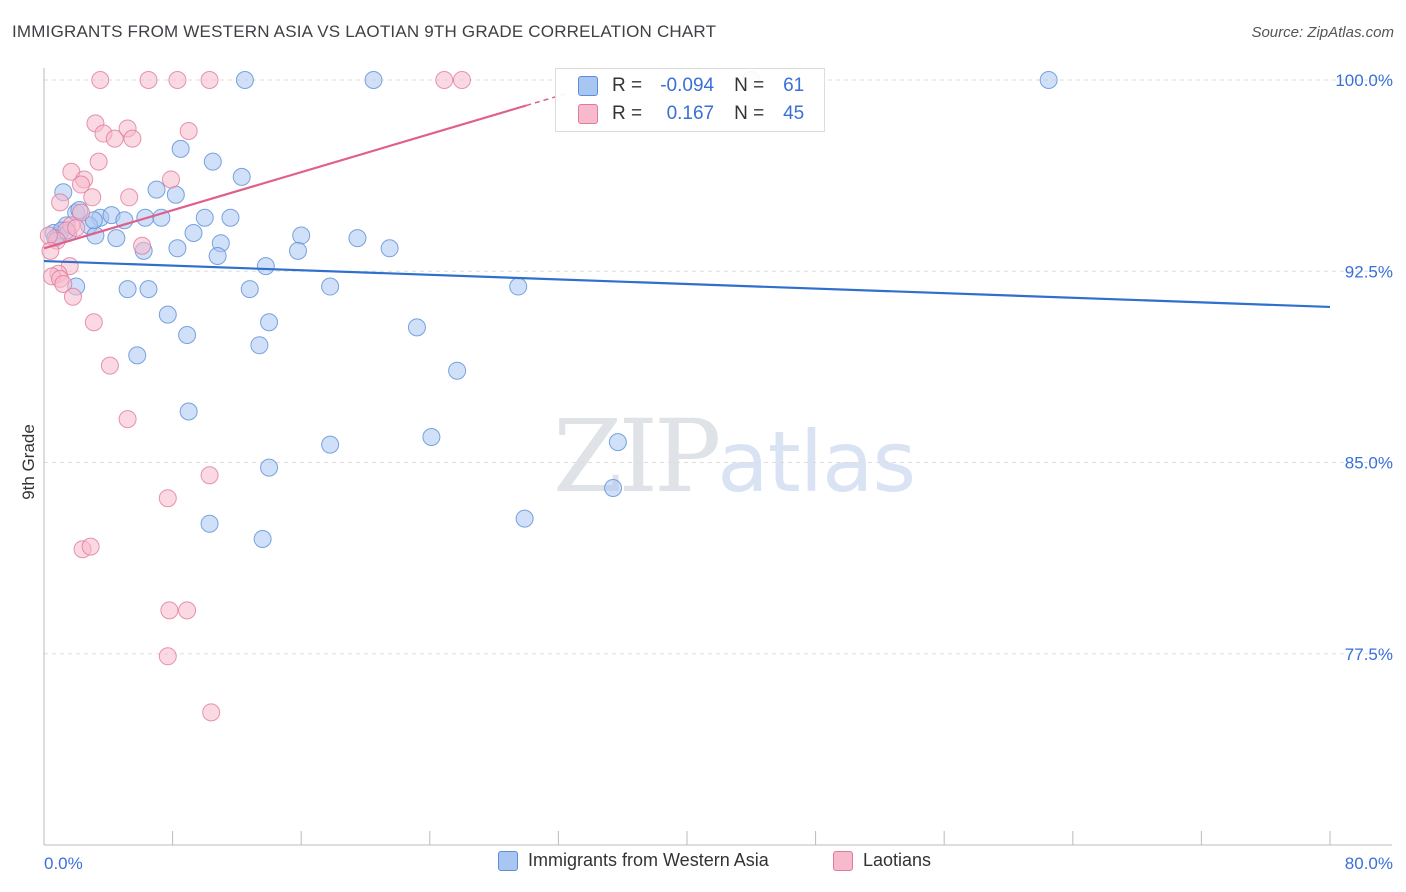 The height and width of the screenshot is (892, 1406). Describe the element at coordinates (63, 863) in the screenshot. I see `x-tick-label: 0.0%` at that location.